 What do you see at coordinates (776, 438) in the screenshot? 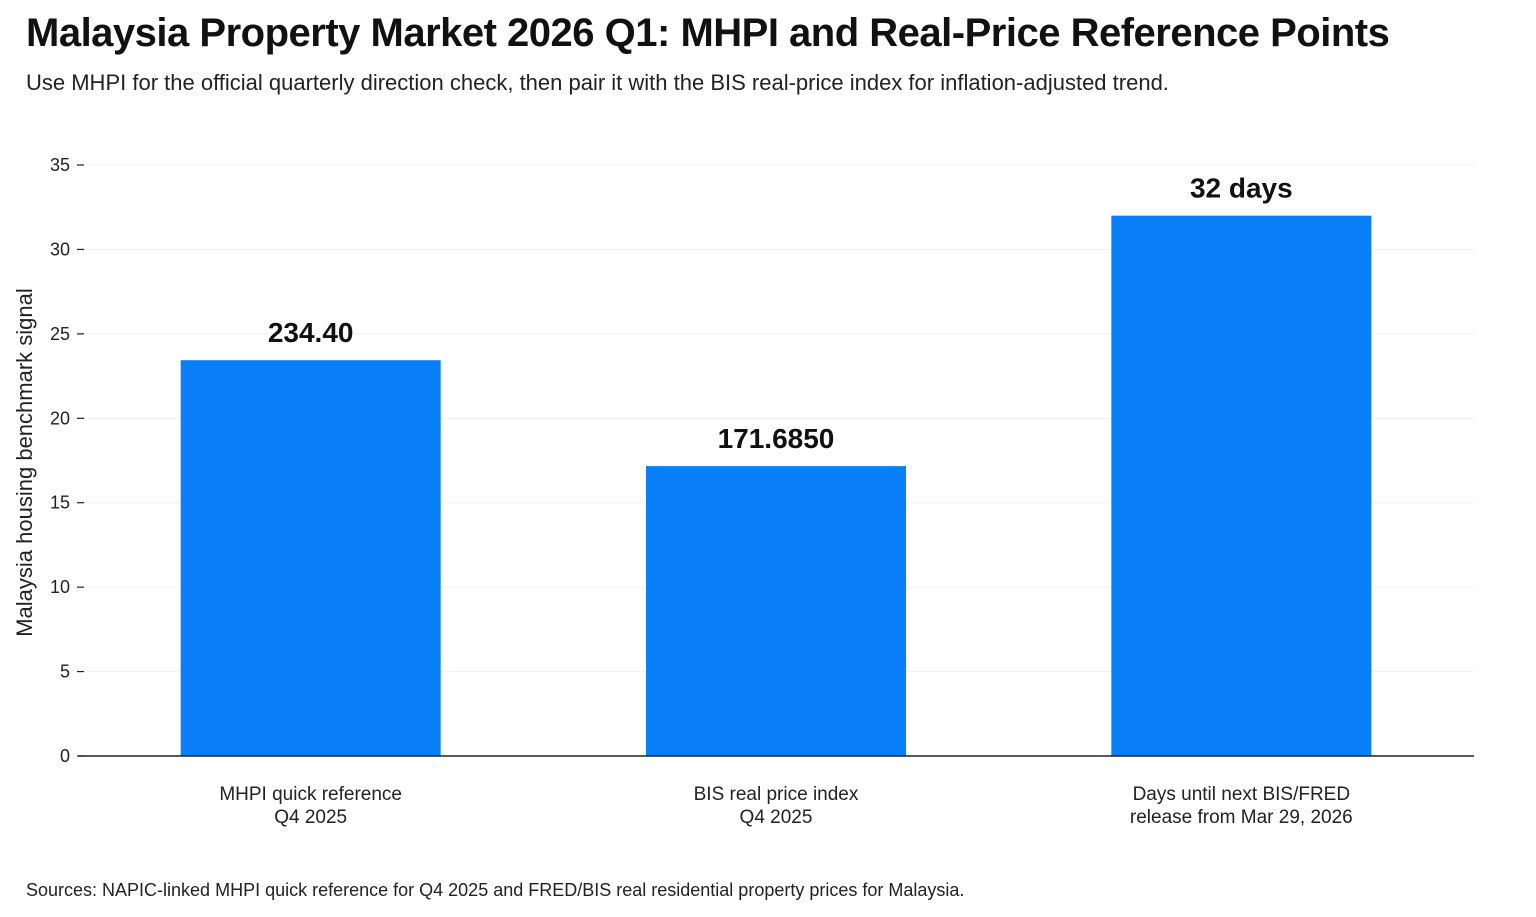
I see `data-label: 171.6850` at bounding box center [776, 438].